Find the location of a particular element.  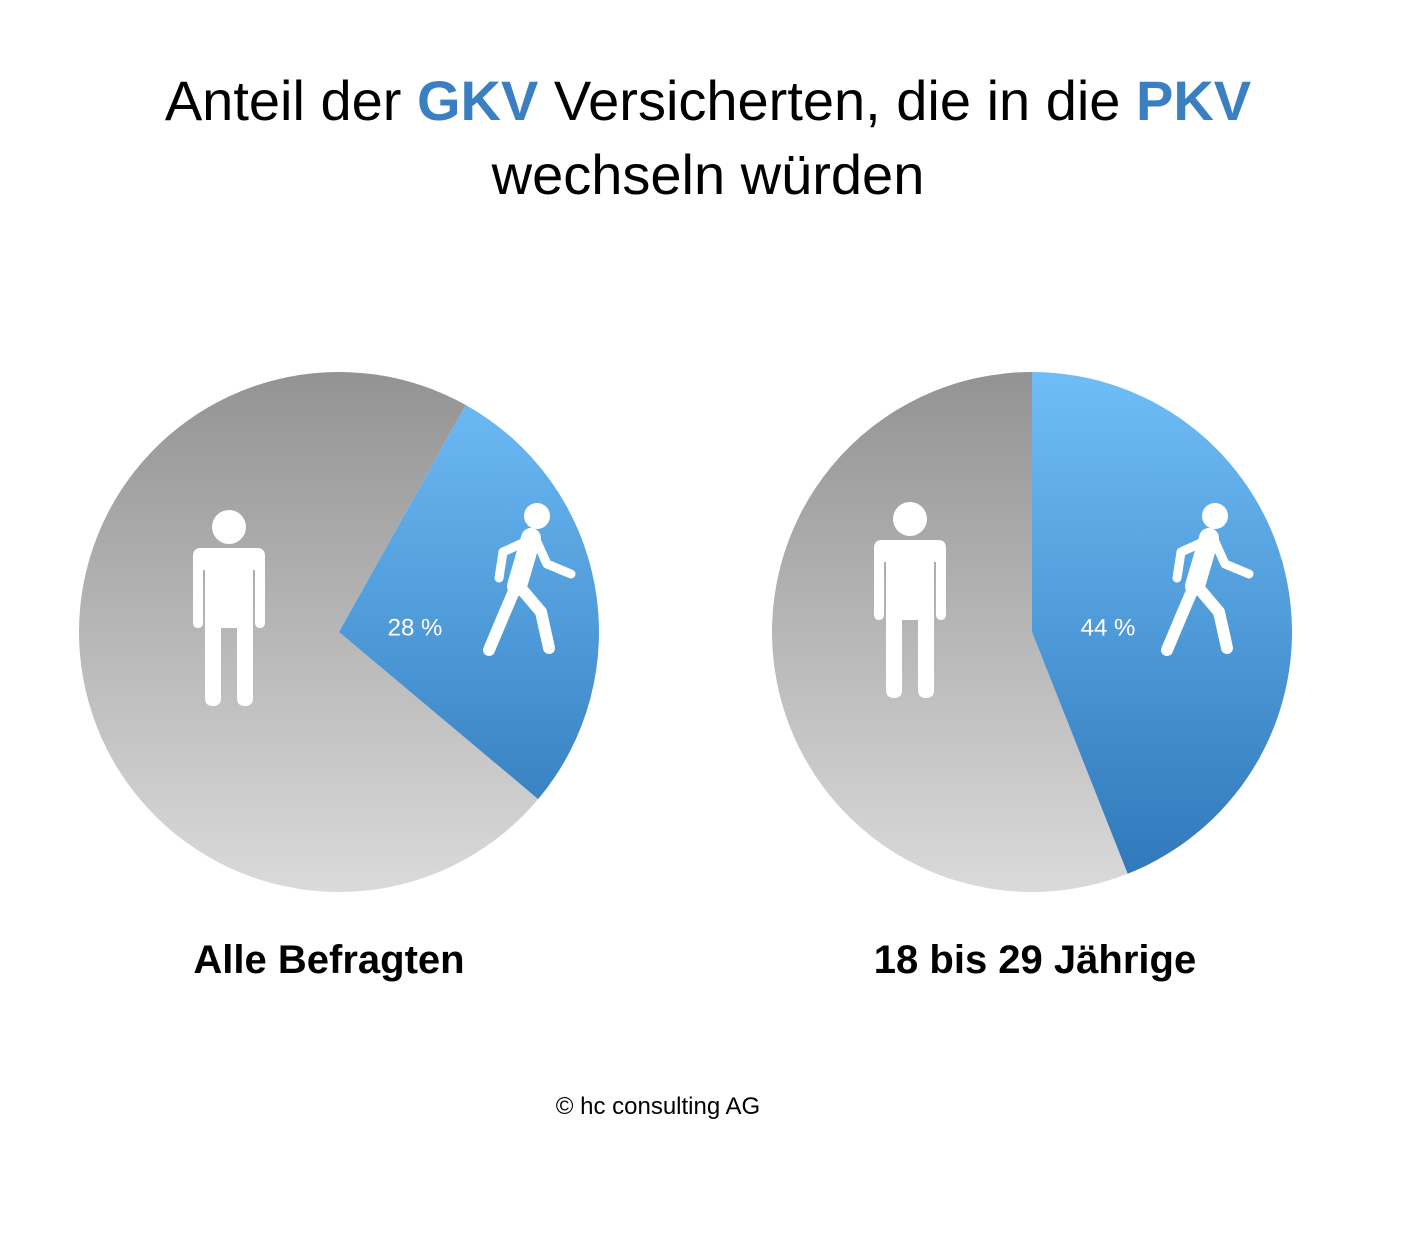

title-text-2: Versicherten, die in die is located at coordinates (837, 100).